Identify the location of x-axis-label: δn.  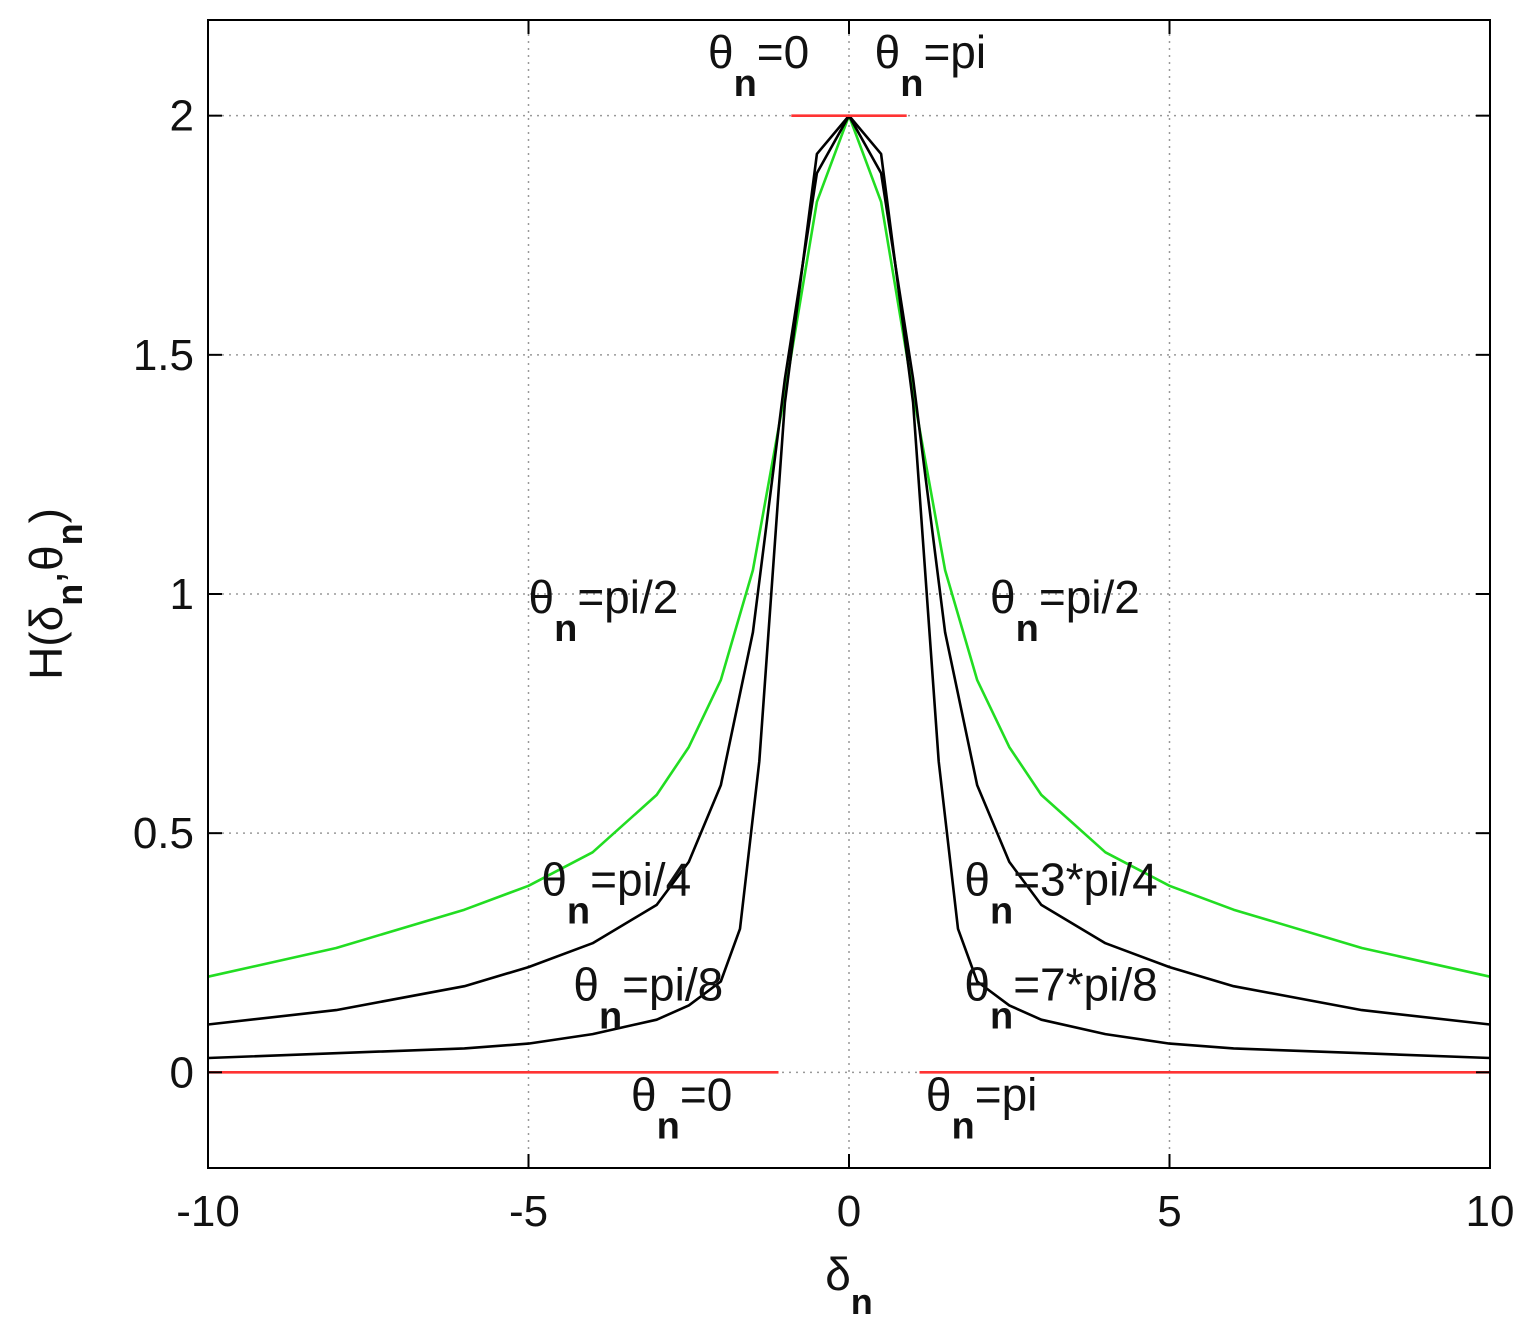
(849, 1285).